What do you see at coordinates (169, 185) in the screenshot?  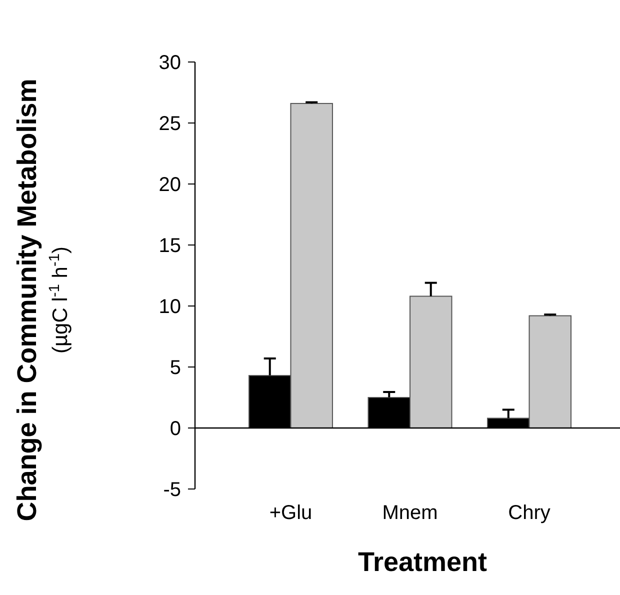 I see `y-tick-label: 20` at bounding box center [169, 185].